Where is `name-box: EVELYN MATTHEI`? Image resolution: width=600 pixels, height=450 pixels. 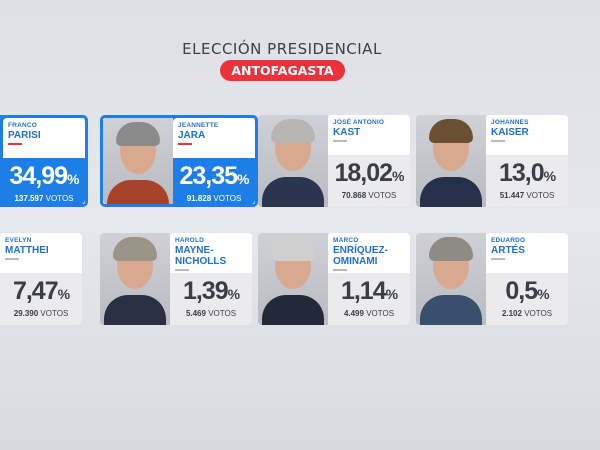
name-box: EVELYN MATTHEI is located at coordinates (41, 253).